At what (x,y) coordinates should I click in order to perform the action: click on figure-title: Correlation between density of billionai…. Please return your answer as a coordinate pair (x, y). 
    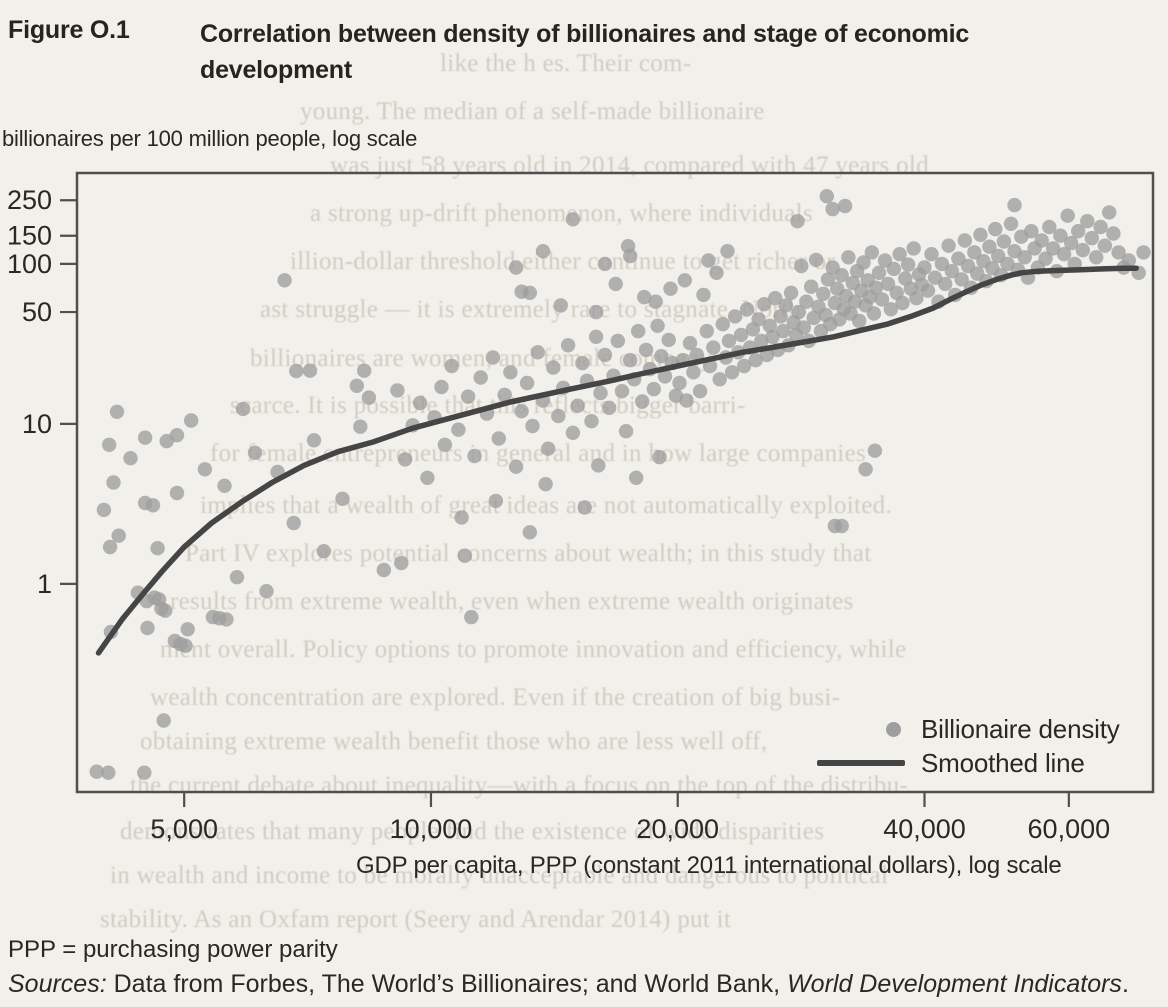
    Looking at the image, I should click on (585, 52).